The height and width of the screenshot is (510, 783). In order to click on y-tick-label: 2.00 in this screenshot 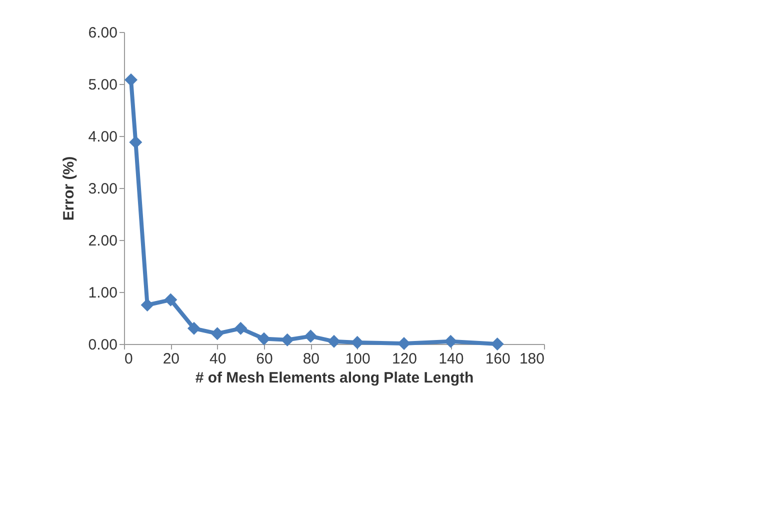, I will do `click(103, 241)`.